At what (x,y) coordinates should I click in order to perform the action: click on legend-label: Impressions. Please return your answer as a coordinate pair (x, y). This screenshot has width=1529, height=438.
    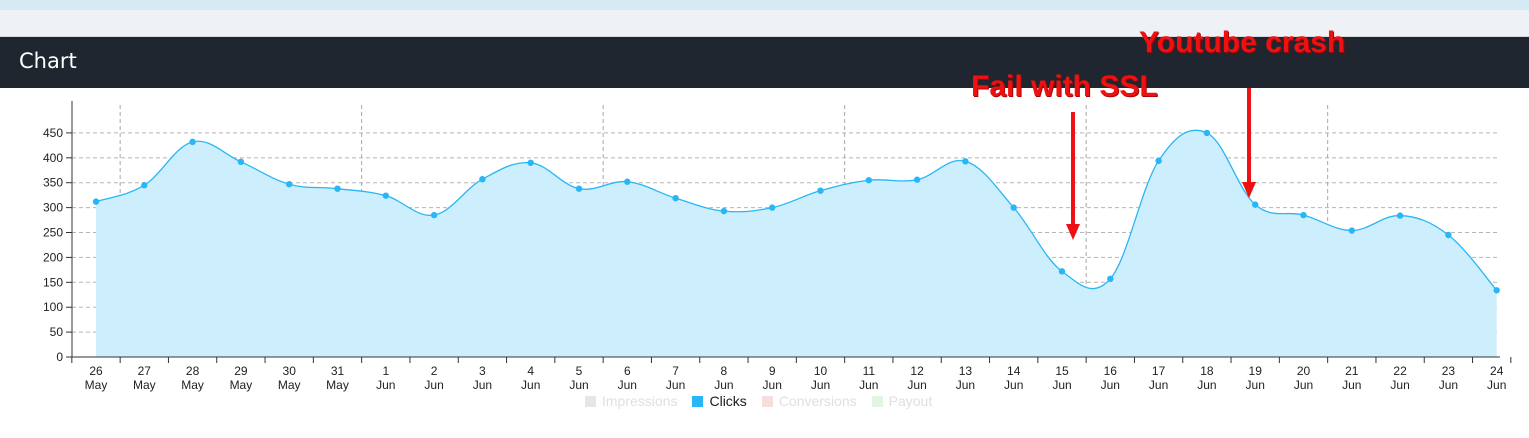
    Looking at the image, I should click on (640, 401).